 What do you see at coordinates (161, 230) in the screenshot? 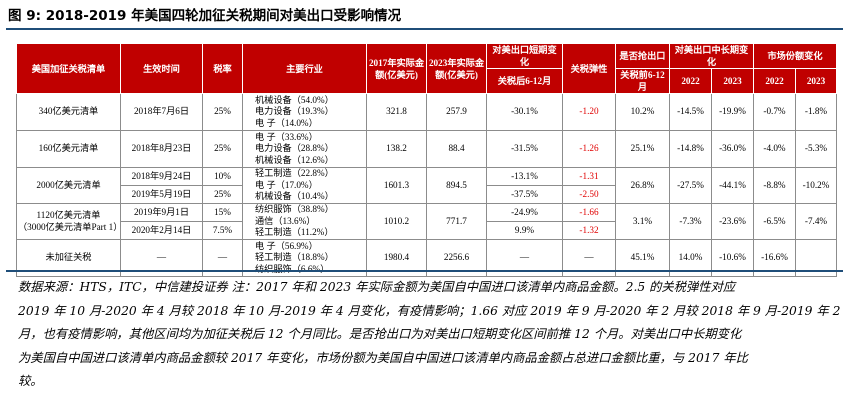
I see `effective-date: 2020年2月14日` at bounding box center [161, 230].